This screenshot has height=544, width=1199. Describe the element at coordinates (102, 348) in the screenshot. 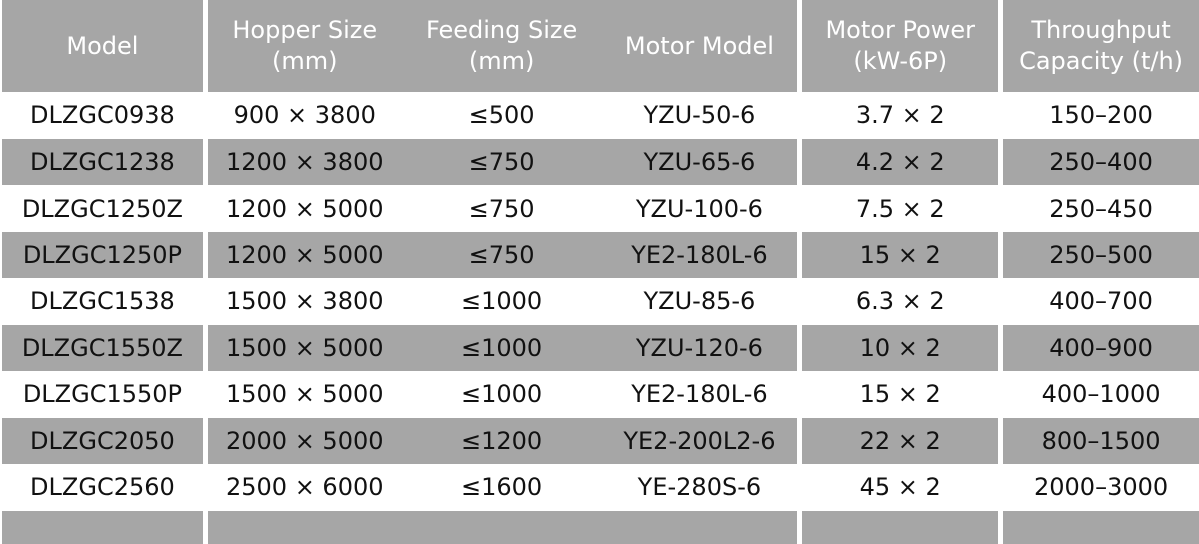

I see `cell-model: DLZGC1550Z` at that location.